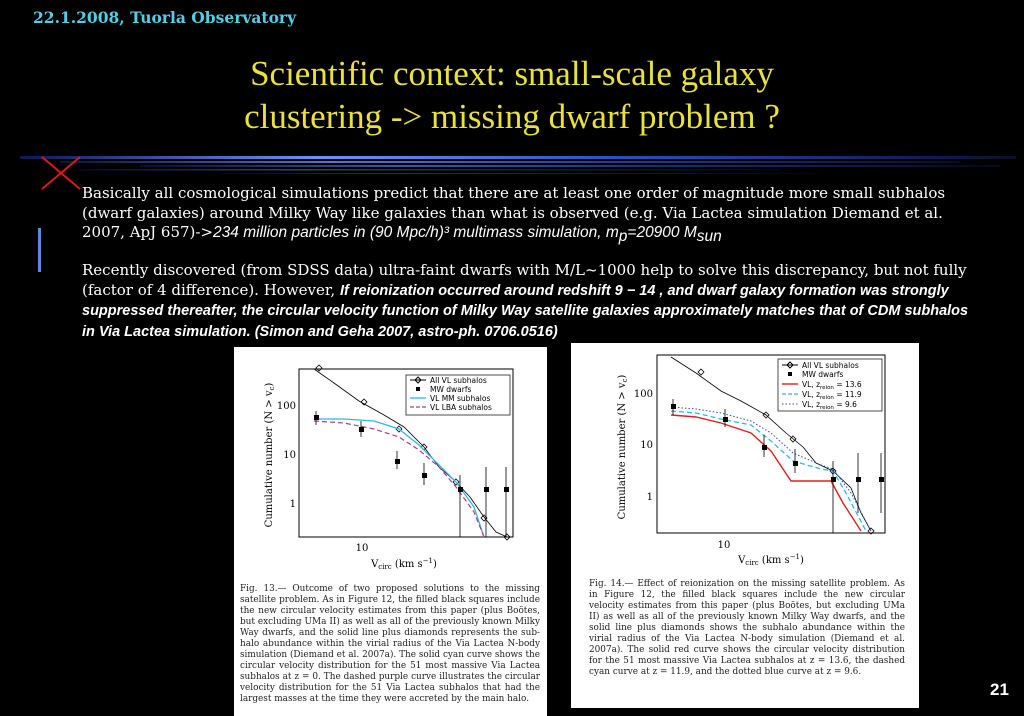 The height and width of the screenshot is (716, 1024). Describe the element at coordinates (512, 116) in the screenshot. I see `slide-title-line2: clustering -> missing dwarf problem ?` at that location.